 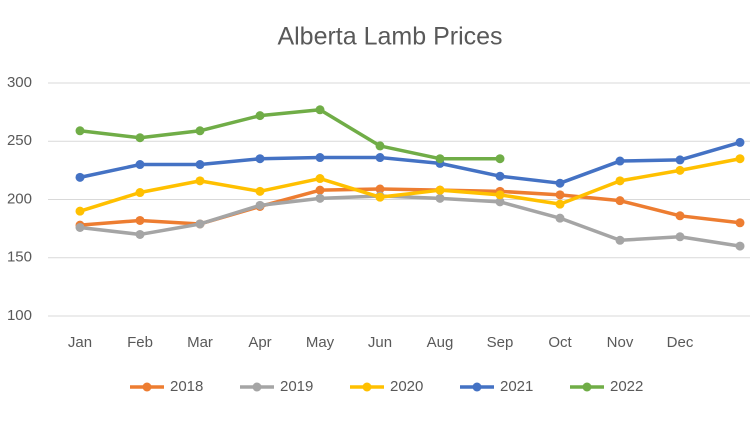 I want to click on y-tick-label: 200, so click(x=19, y=198).